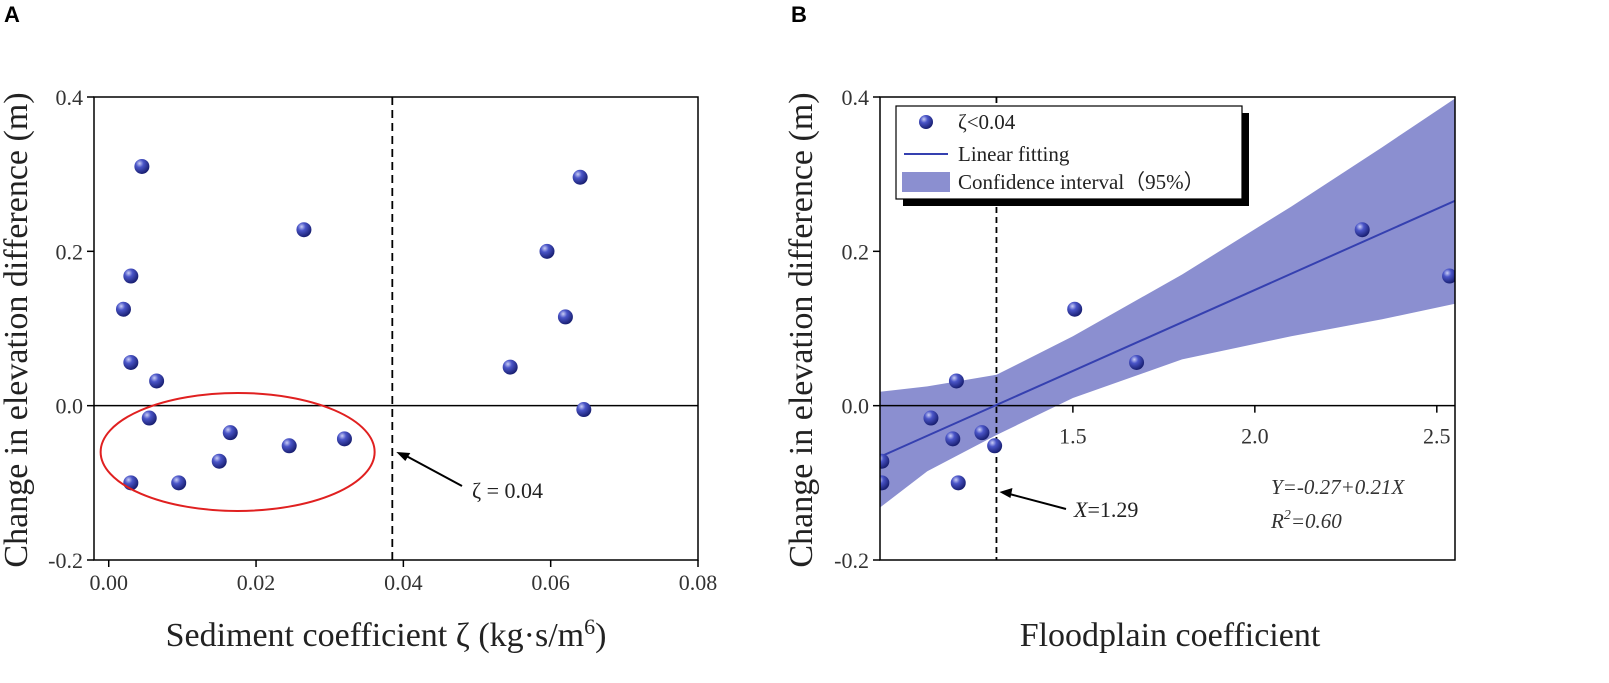 The image size is (1609, 683). What do you see at coordinates (856, 251) in the screenshot?
I see `panel-b-y-tick-label: 0.2` at bounding box center [856, 251].